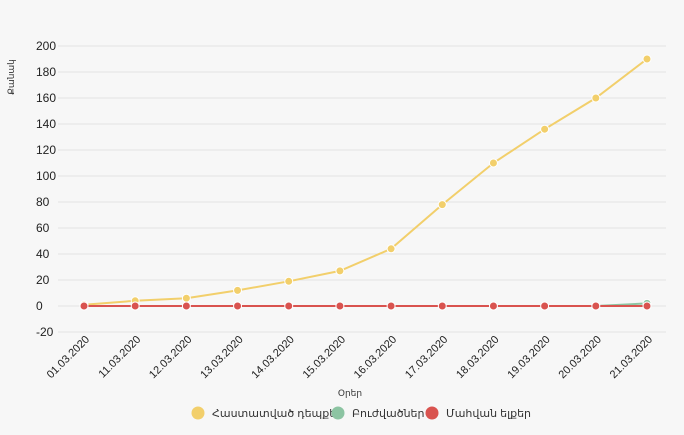  What do you see at coordinates (46, 176) in the screenshot?
I see `y-tick-label: 100` at bounding box center [46, 176].